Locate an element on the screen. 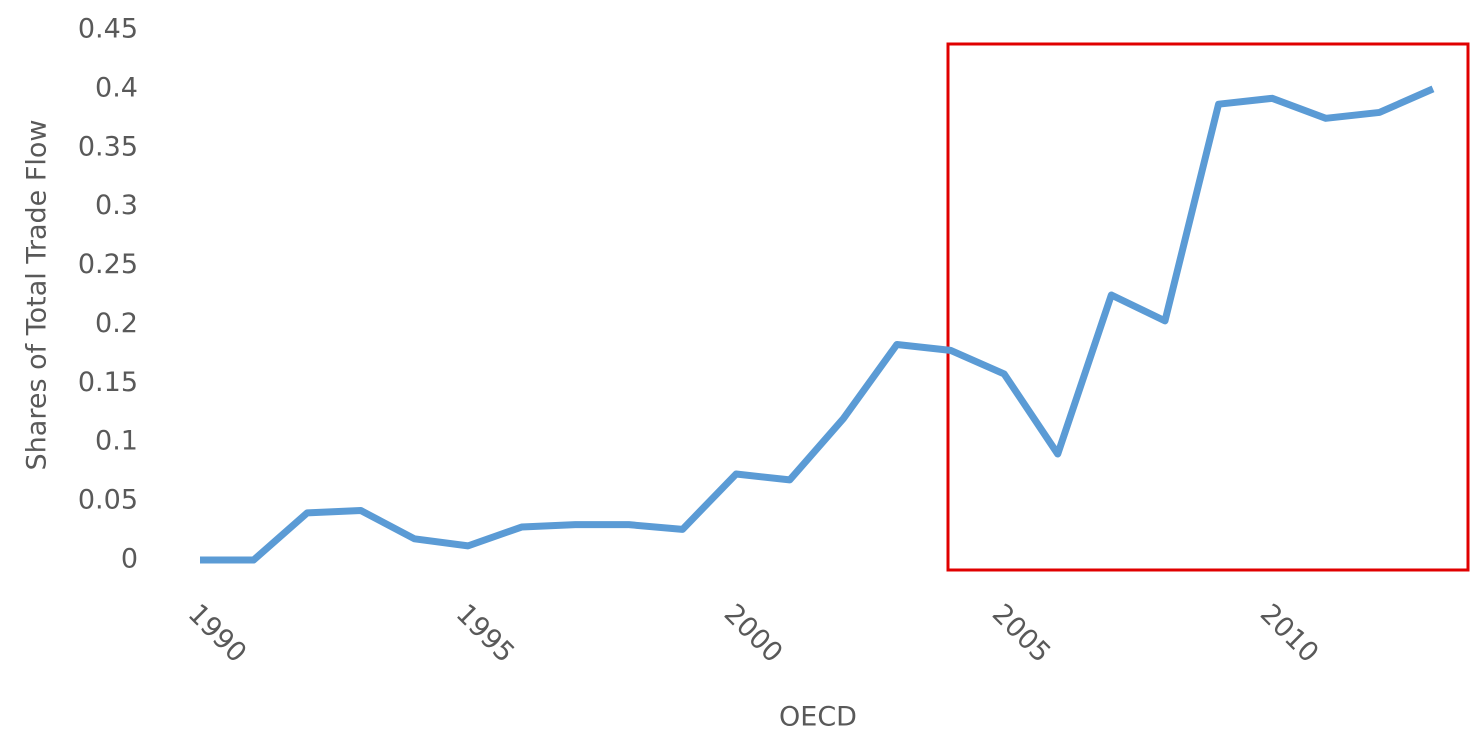 The width and height of the screenshot is (1470, 736). y-tick-label: 0 is located at coordinates (129, 559).